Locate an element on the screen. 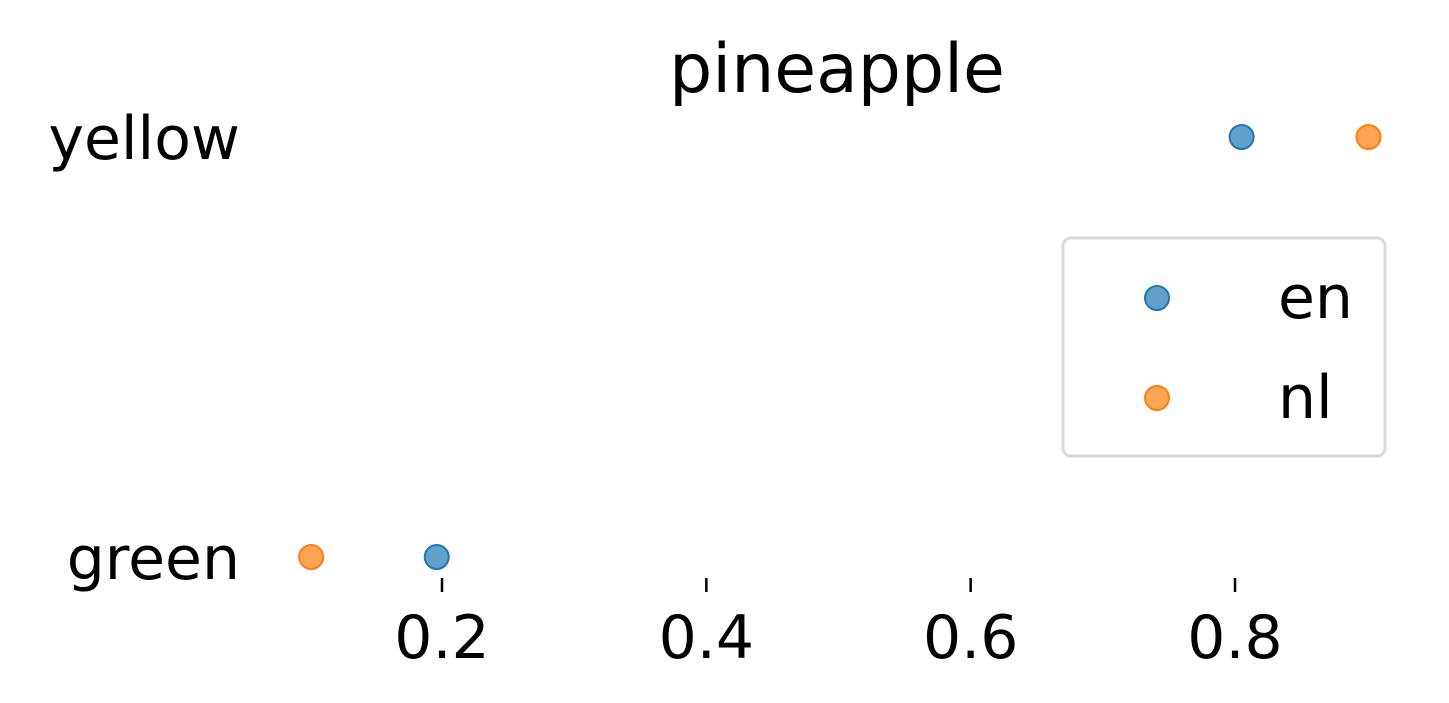 Image resolution: width=1449 pixels, height=703 pixels. chart-title: pineapple is located at coordinates (837, 69).